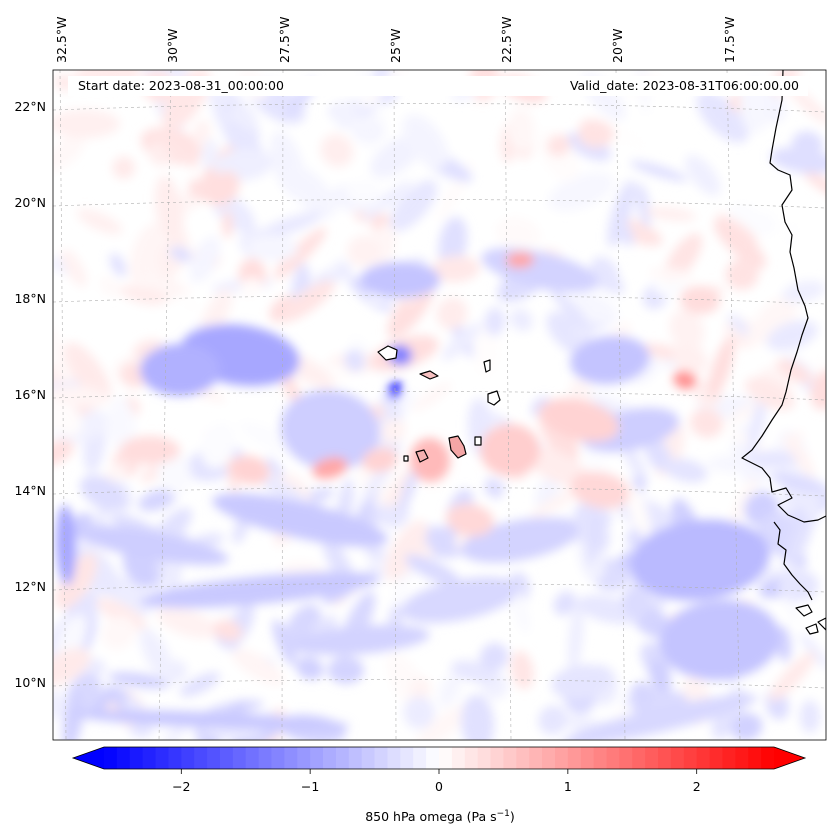 The height and width of the screenshot is (839, 837). Describe the element at coordinates (487, 366) in the screenshot. I see `cape-verde-sal` at that location.